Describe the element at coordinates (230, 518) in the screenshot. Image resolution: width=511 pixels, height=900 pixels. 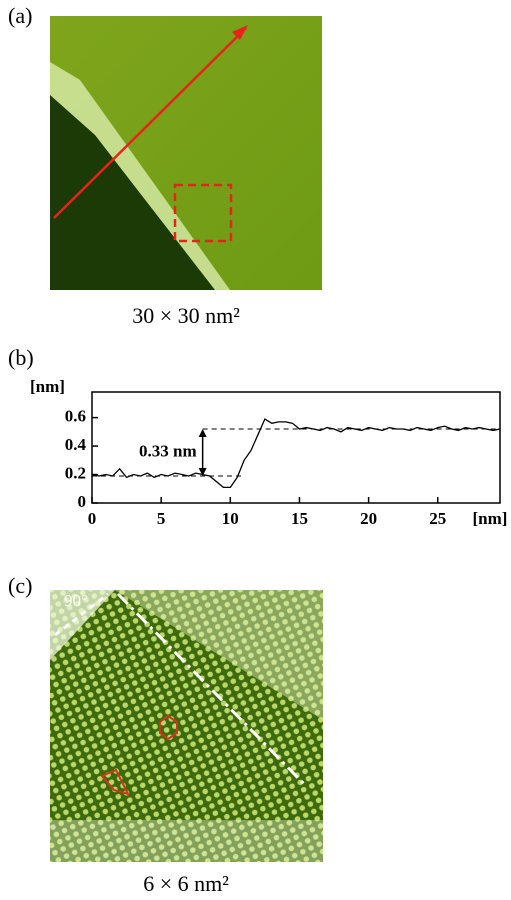
I see `x-tick-label: 10` at that location.